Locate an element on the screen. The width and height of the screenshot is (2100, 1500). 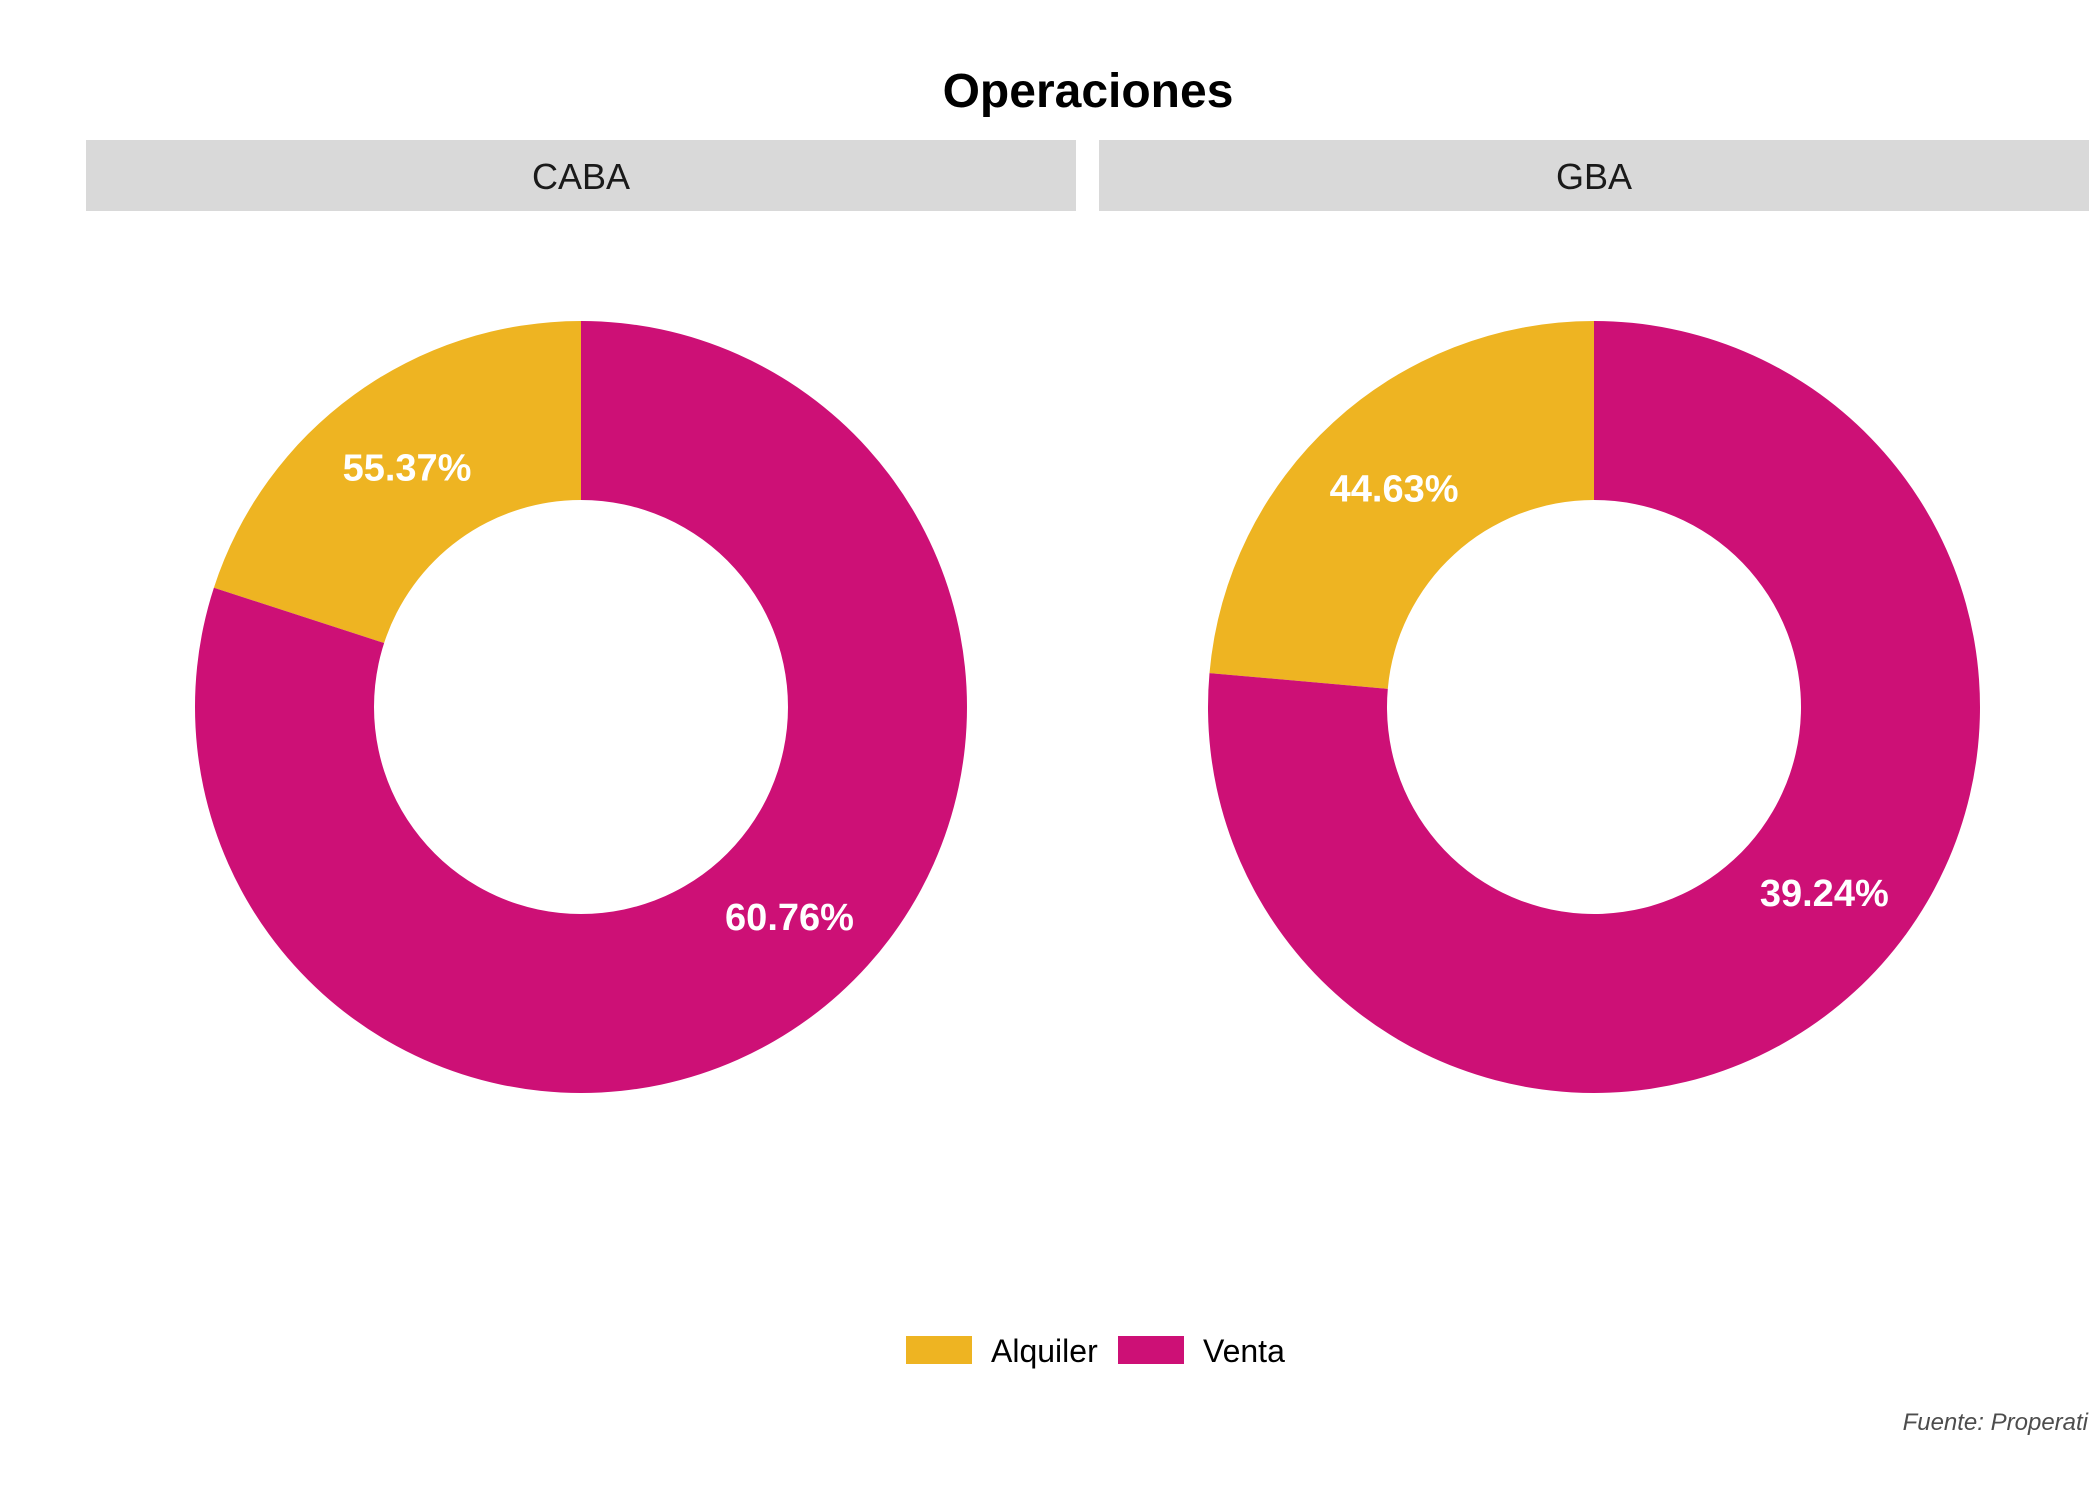
facet-label-caba: CABA is located at coordinates (581, 176).